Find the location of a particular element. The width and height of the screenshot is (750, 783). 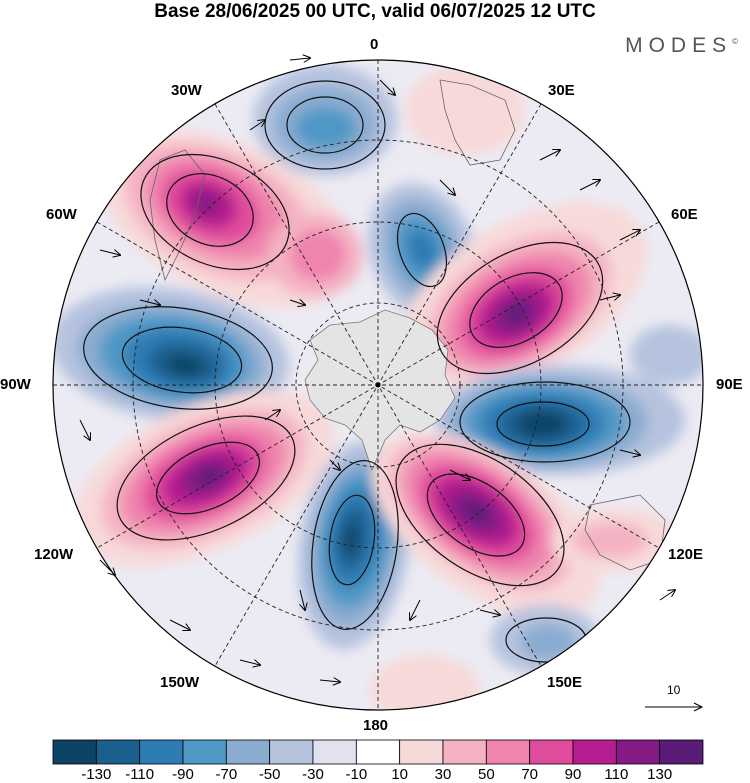

lon-label-30w: 30W is located at coordinates (186, 90).